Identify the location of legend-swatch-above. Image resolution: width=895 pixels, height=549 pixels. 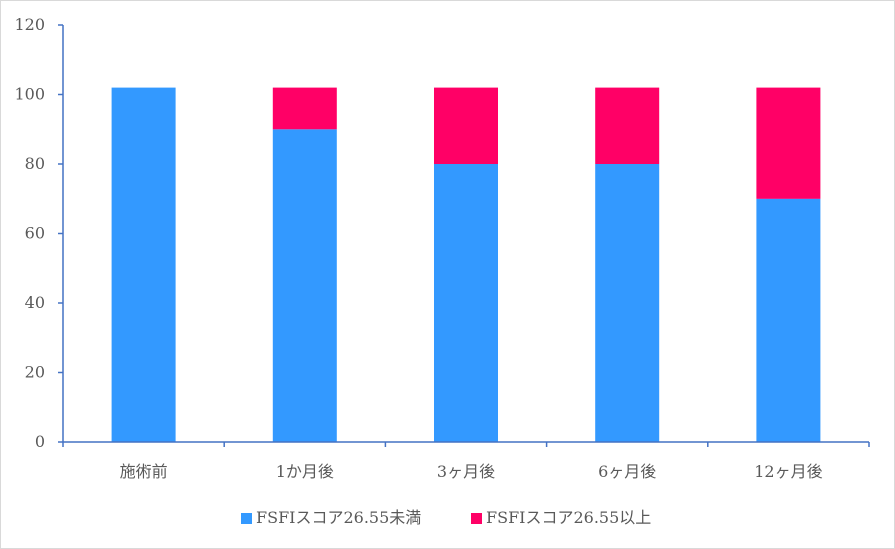
(476, 518).